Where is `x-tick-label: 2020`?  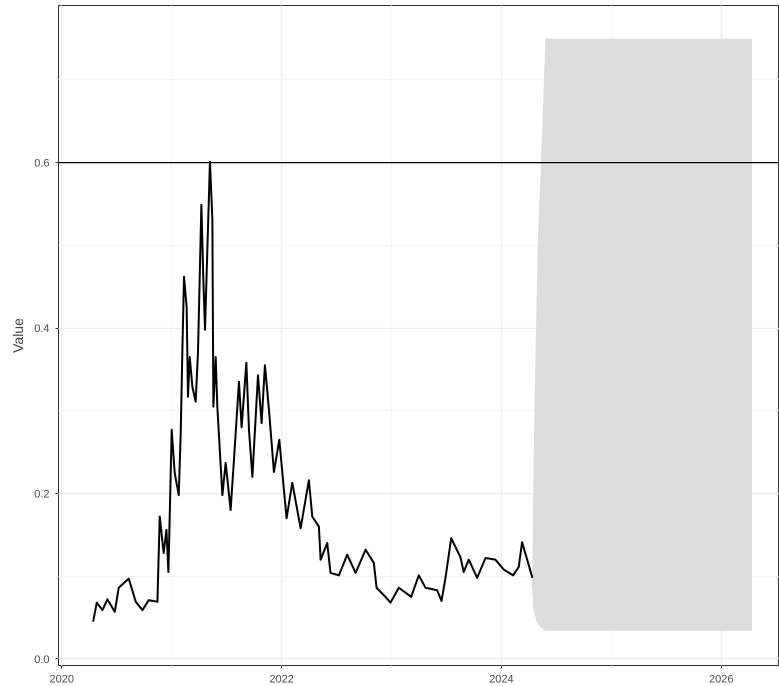
x-tick-label: 2020 is located at coordinates (62, 680).